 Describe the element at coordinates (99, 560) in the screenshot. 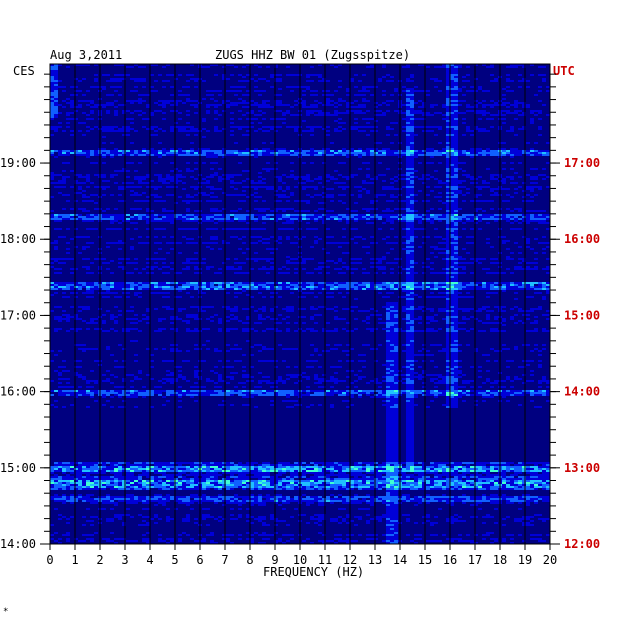

I see `x-tick-label: 2` at that location.